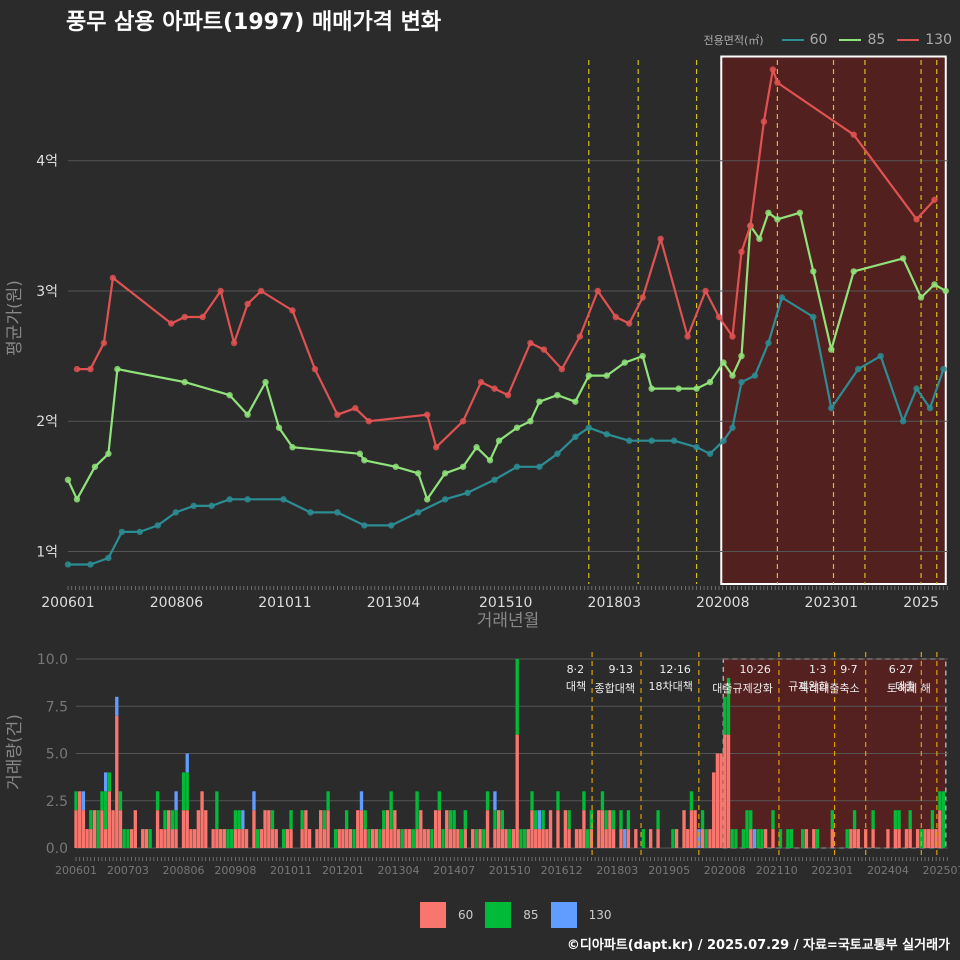  I want to click on legend-item-130: 130, so click(924, 40).